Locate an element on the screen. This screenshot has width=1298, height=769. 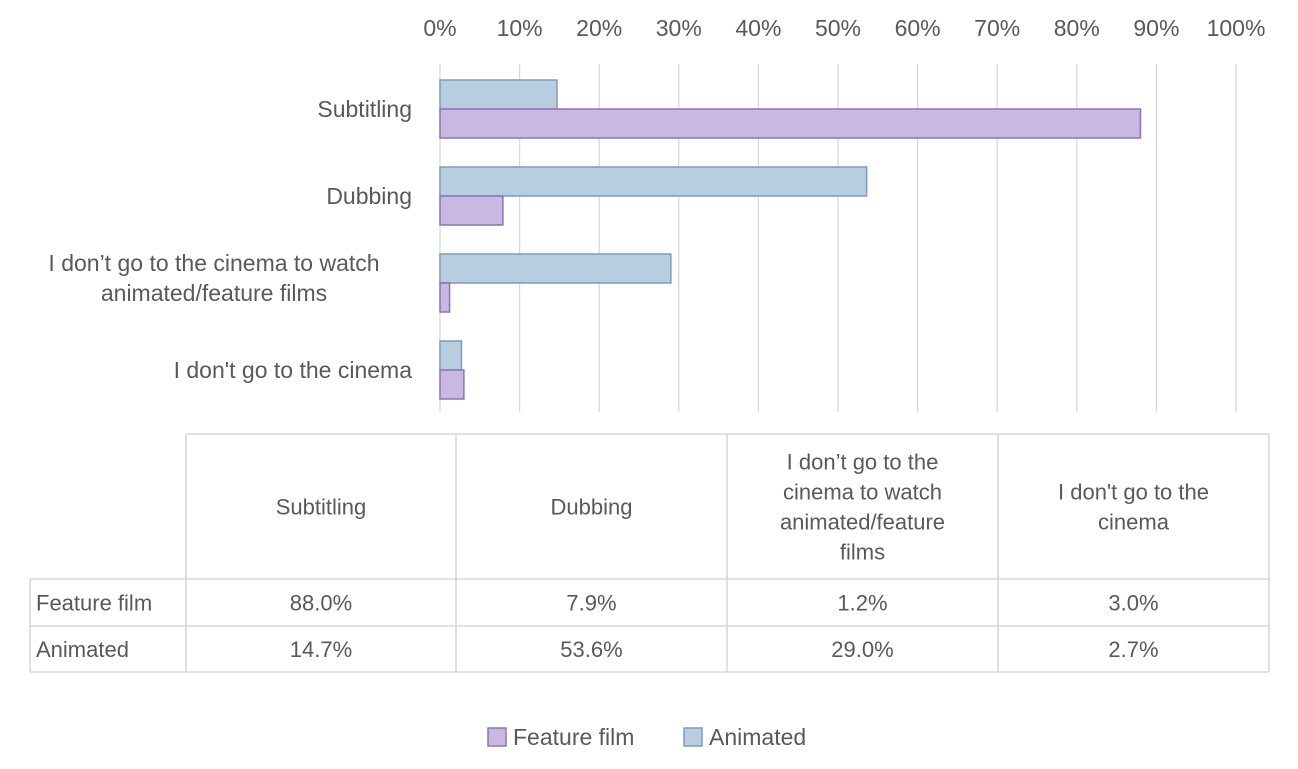
category-label: Dubbing is located at coordinates (369, 196).